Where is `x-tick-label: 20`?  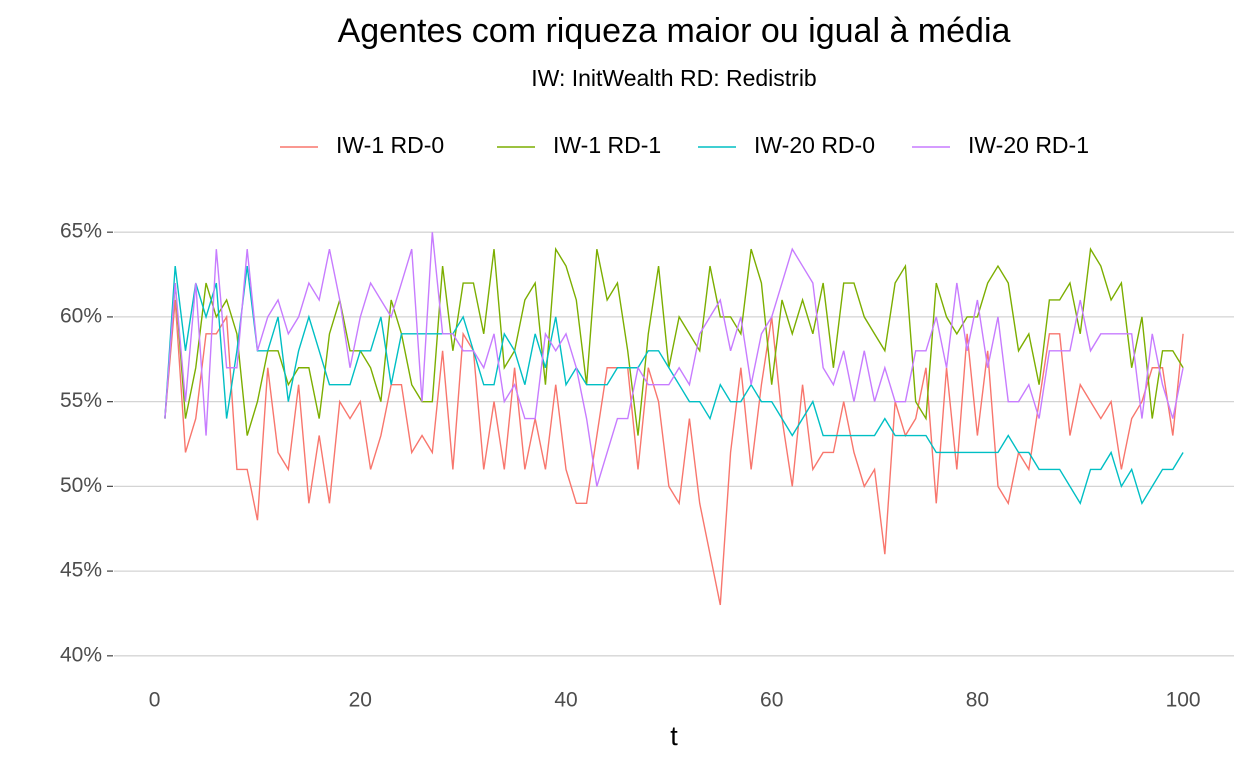 x-tick-label: 20 is located at coordinates (360, 700).